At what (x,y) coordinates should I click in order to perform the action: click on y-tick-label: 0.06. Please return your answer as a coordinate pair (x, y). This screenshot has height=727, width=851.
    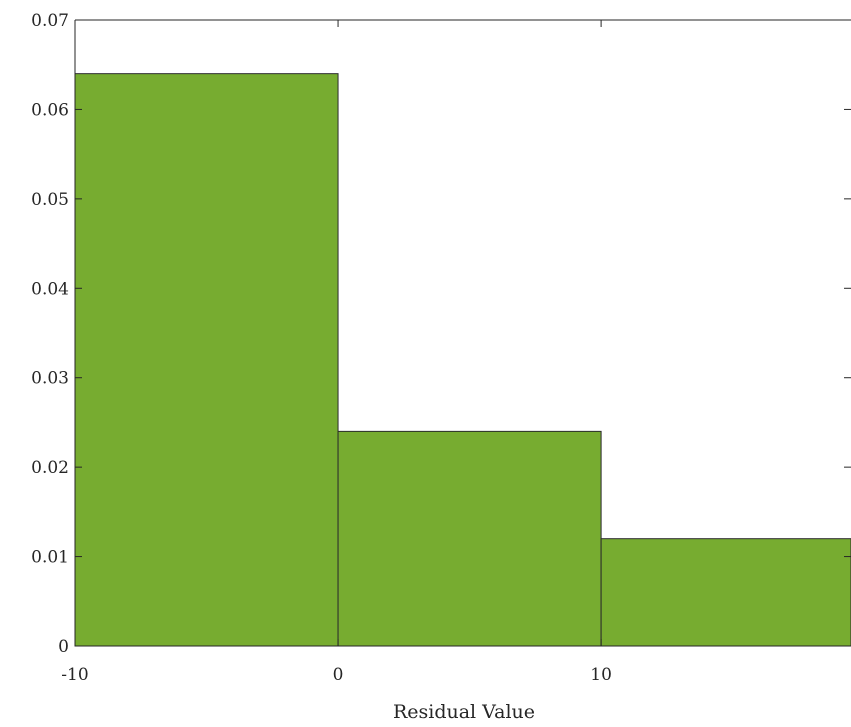
    Looking at the image, I should click on (50, 110).